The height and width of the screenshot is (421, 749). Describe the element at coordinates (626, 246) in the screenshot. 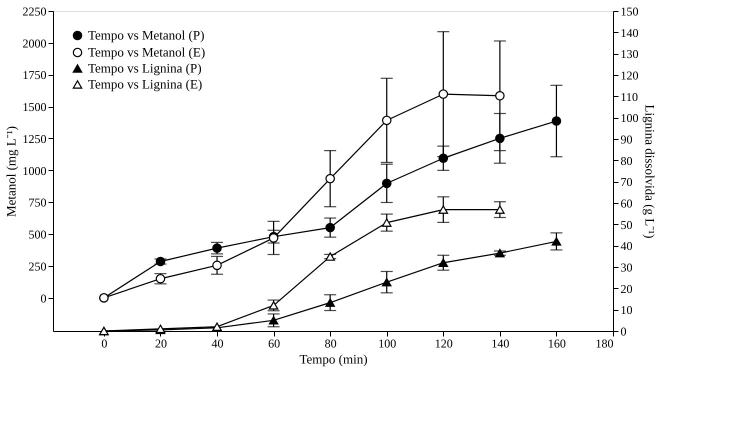

I see `y2-tick-label: 40` at that location.